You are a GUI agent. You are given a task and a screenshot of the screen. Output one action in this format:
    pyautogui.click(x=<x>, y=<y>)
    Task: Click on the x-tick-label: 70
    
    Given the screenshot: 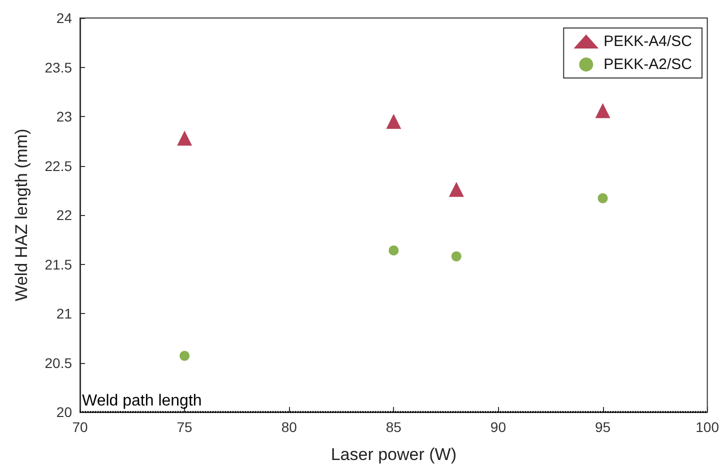 What is the action you would take?
    pyautogui.click(x=80, y=427)
    